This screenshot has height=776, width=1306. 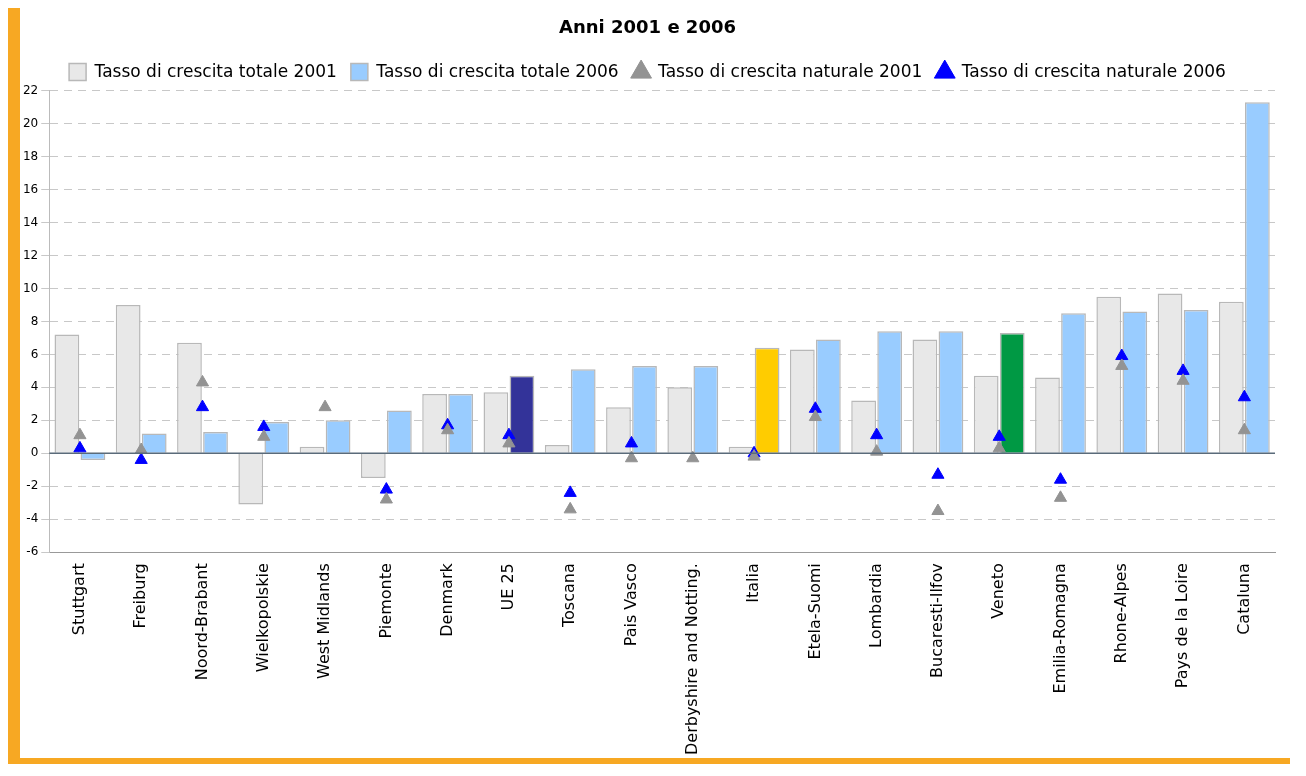 I want to click on y-tick-label: 10, so click(x=30, y=287).